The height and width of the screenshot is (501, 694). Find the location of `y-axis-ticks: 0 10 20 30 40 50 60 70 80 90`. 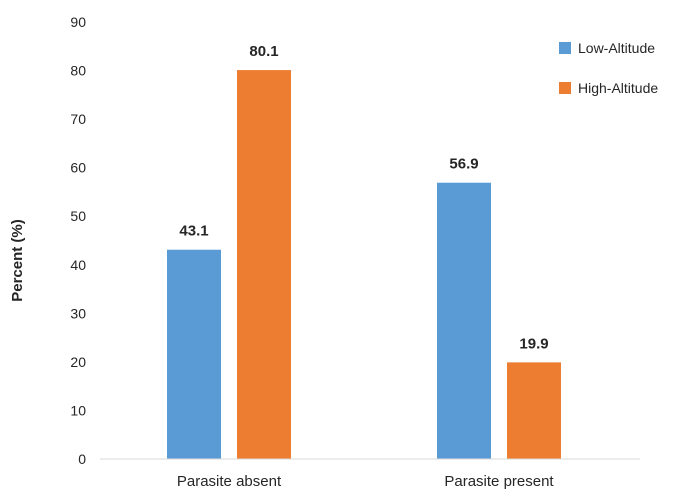

y-axis-ticks: 0 10 20 30 40 50 60 70 80 90 is located at coordinates (78, 240).